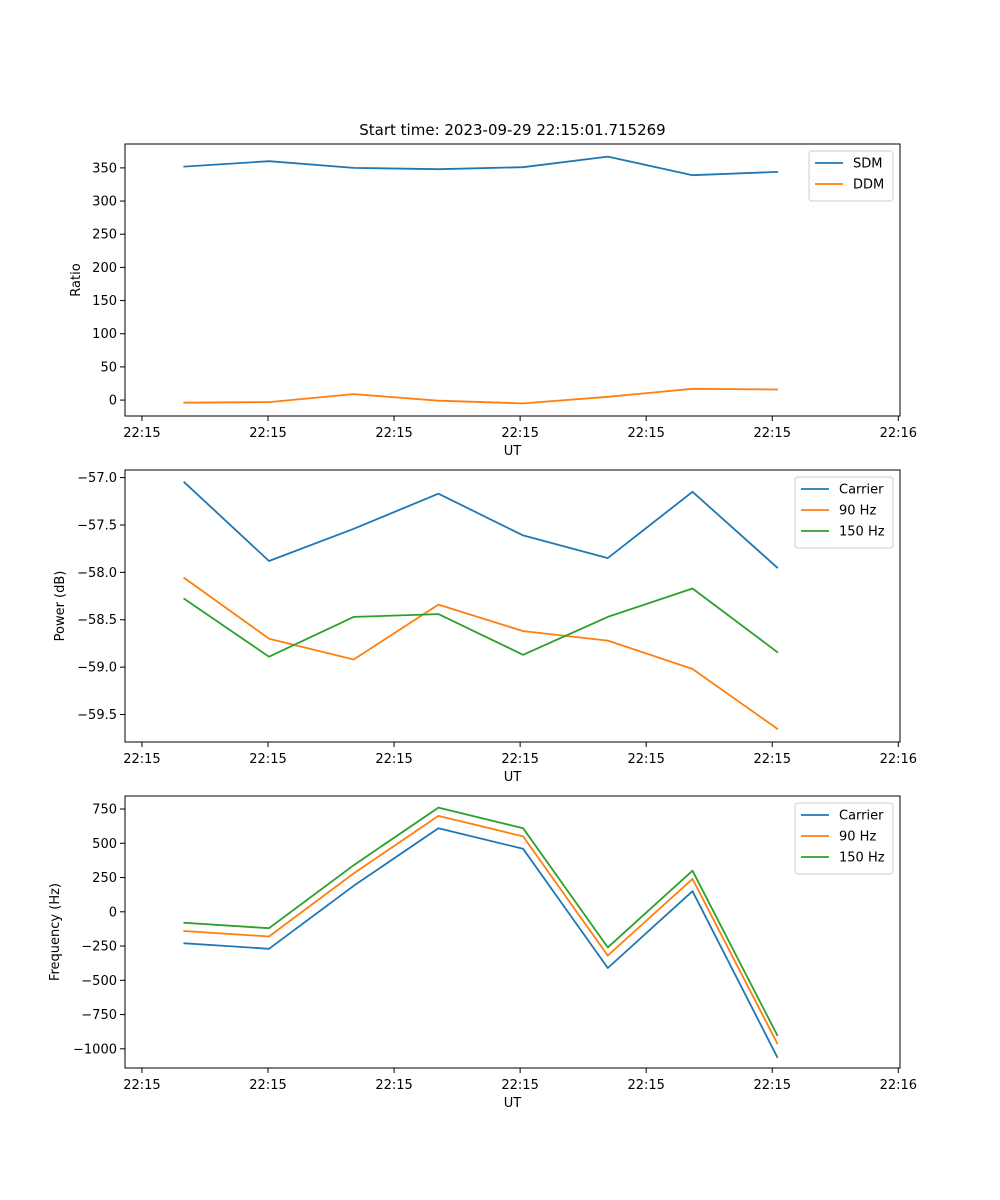 The image size is (1000, 1200). Describe the element at coordinates (55, 932) in the screenshot. I see `y-axis-label: Frequency (Hz)` at that location.